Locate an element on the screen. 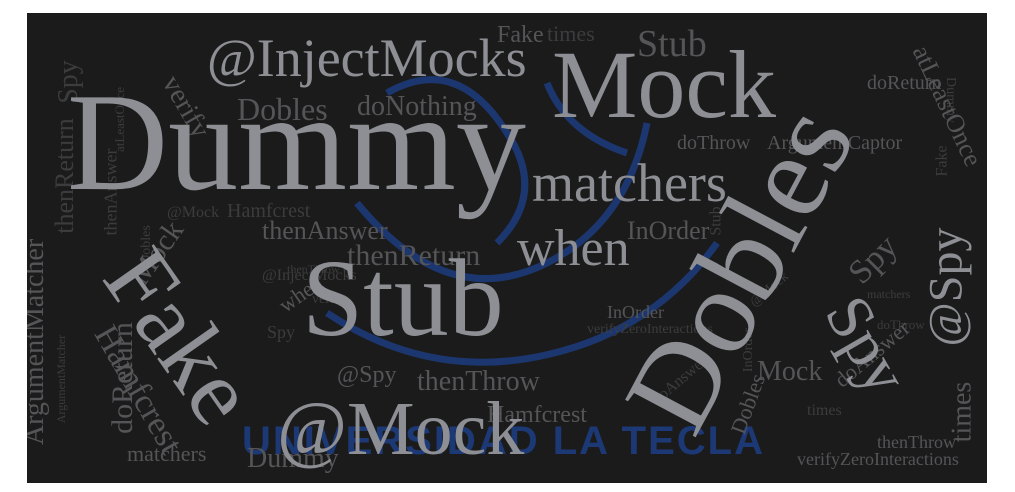 The width and height of the screenshot is (1015, 492). word-dummy: Dummy is located at coordinates (296, 142).